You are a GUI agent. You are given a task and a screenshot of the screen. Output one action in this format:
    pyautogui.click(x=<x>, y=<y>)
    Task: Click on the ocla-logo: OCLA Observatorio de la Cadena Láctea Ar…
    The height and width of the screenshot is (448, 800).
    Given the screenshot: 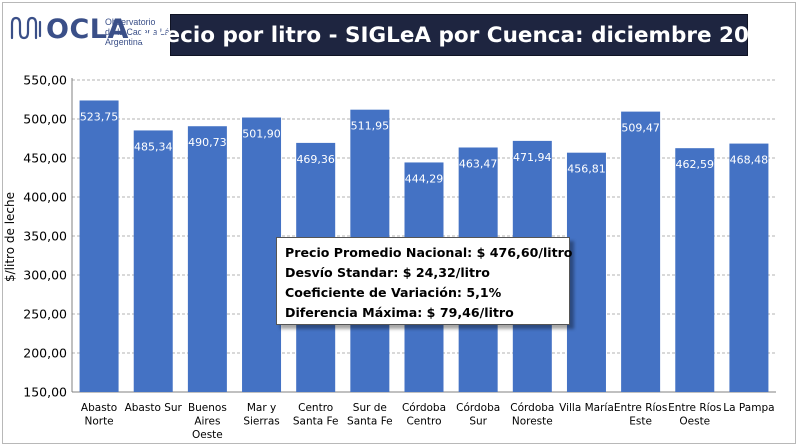 What is the action you would take?
    pyautogui.click(x=97, y=32)
    